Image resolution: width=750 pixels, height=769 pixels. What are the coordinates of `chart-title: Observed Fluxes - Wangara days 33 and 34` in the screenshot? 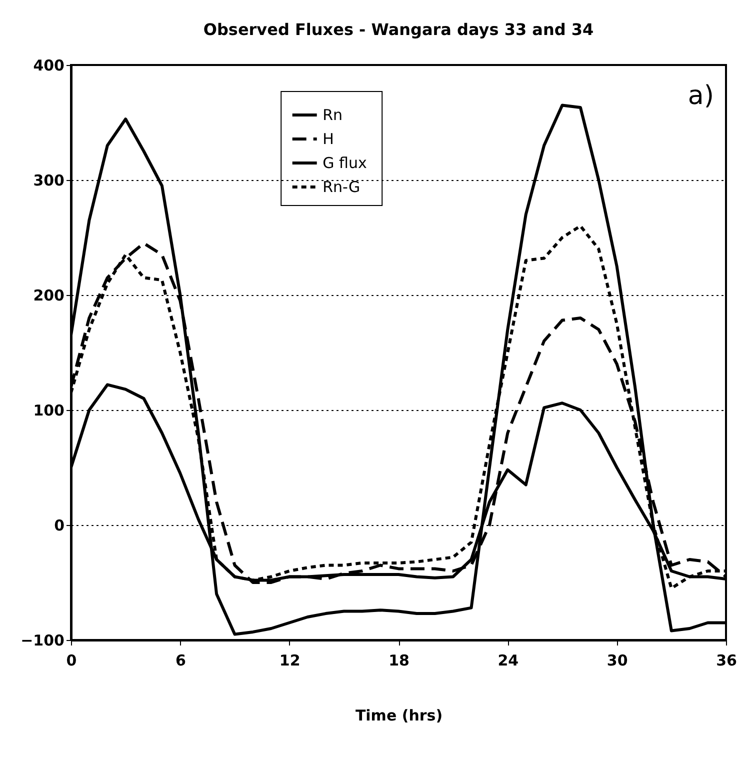 It's located at (398, 29).